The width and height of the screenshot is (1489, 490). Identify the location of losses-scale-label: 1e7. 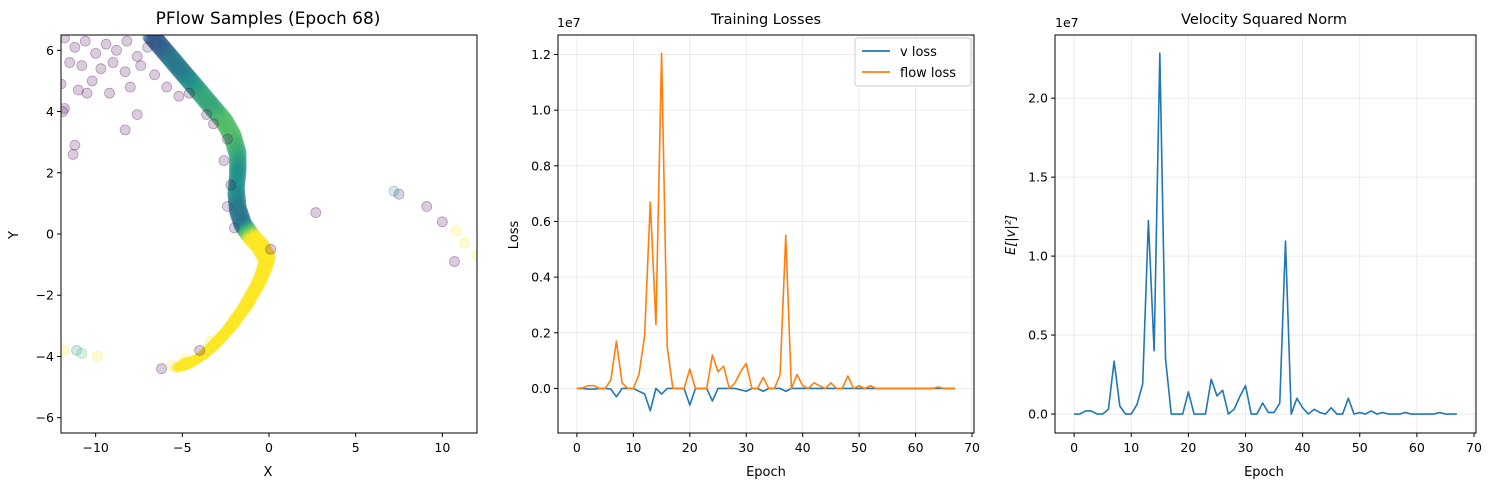
(569, 22).